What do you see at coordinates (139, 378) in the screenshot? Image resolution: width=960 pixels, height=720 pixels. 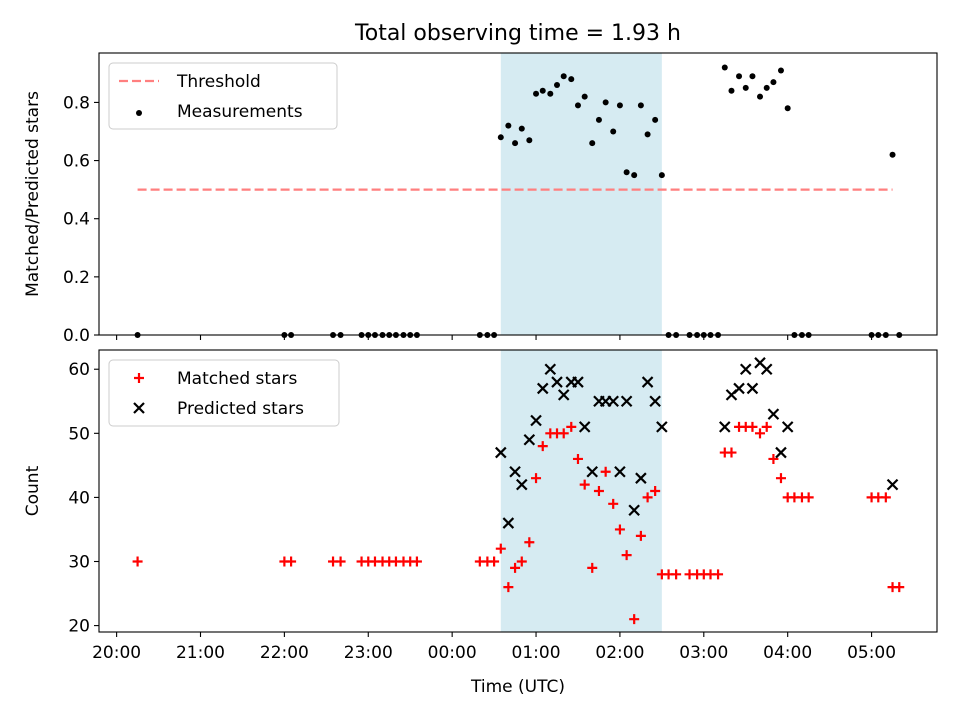 I see `legend-matched-swatch` at bounding box center [139, 378].